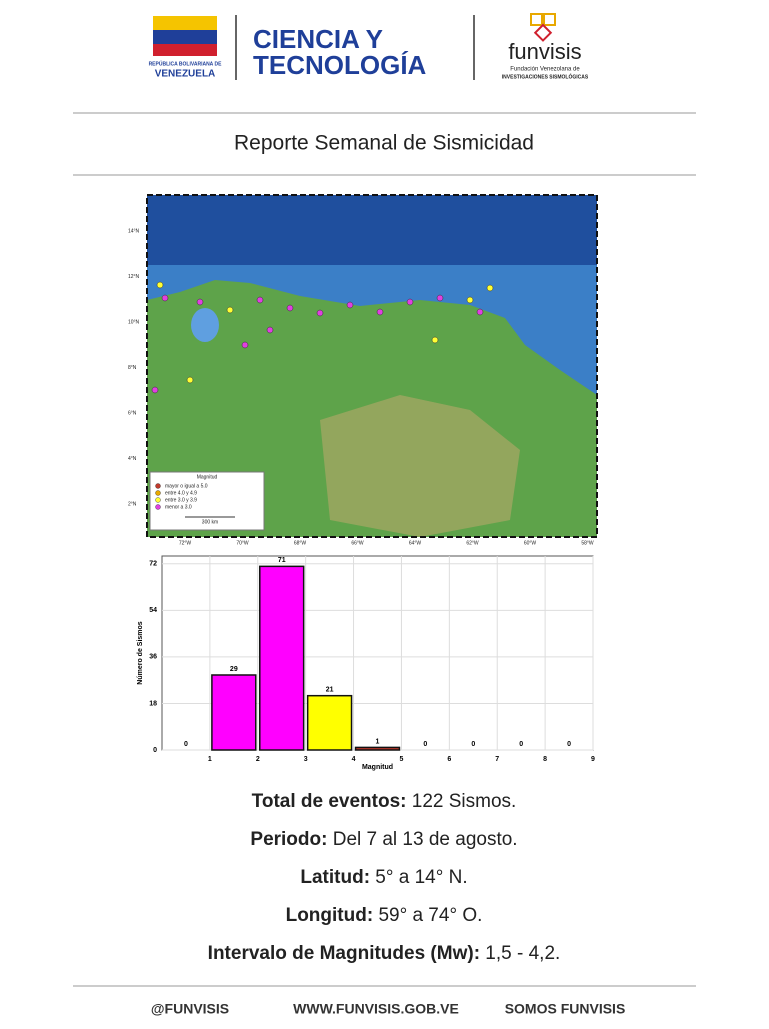 This screenshot has height=1029, width=769. Describe the element at coordinates (181, 493) in the screenshot. I see `legend-item: entre 4.0 y 4.9` at that location.